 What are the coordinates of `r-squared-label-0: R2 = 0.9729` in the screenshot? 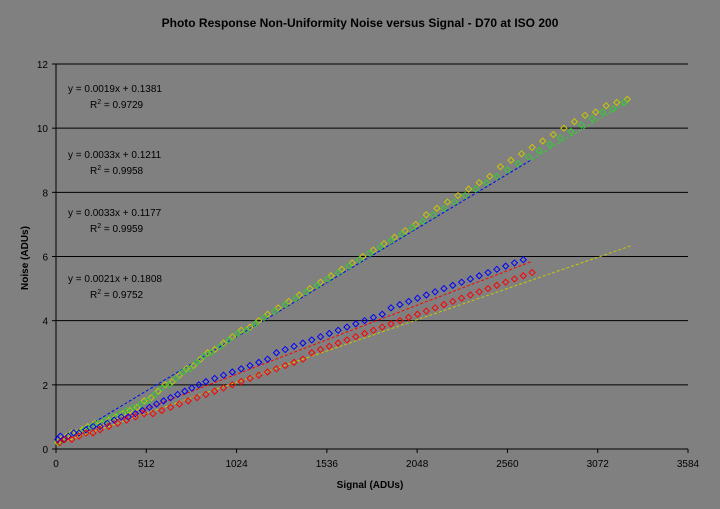 It's located at (117, 105).